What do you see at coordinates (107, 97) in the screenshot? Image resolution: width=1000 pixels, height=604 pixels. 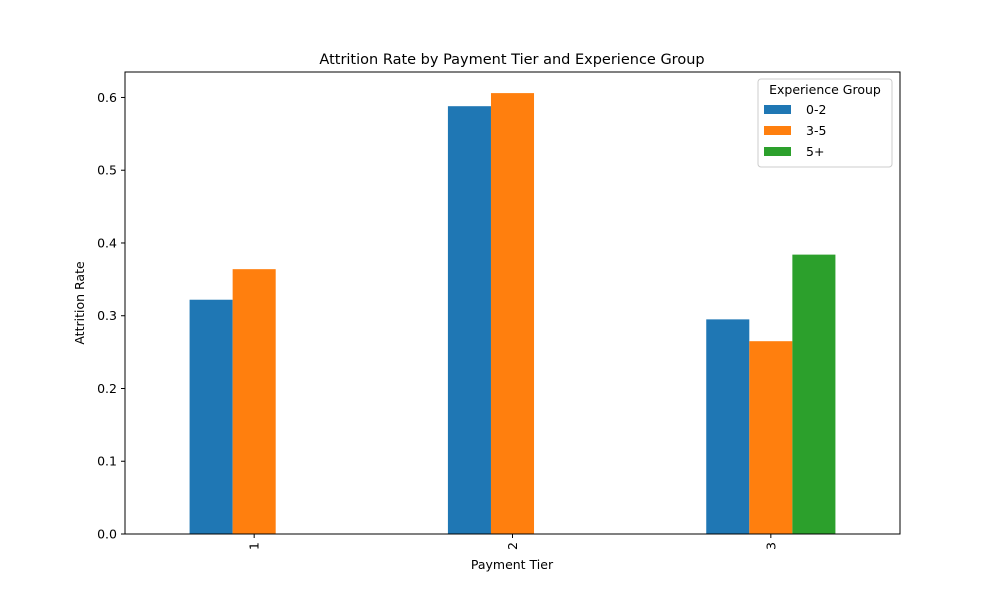 I see `y-tick-label: 0.6` at bounding box center [107, 97].